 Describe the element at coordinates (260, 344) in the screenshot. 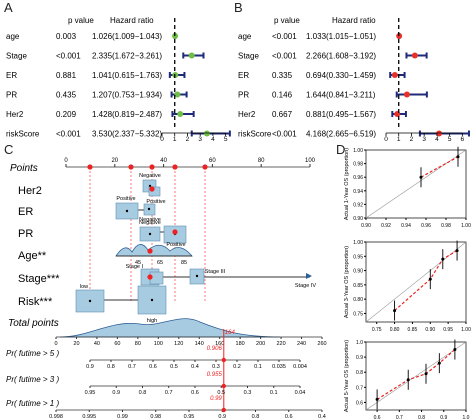

I see `total-axis-tick-label: 200` at that location.